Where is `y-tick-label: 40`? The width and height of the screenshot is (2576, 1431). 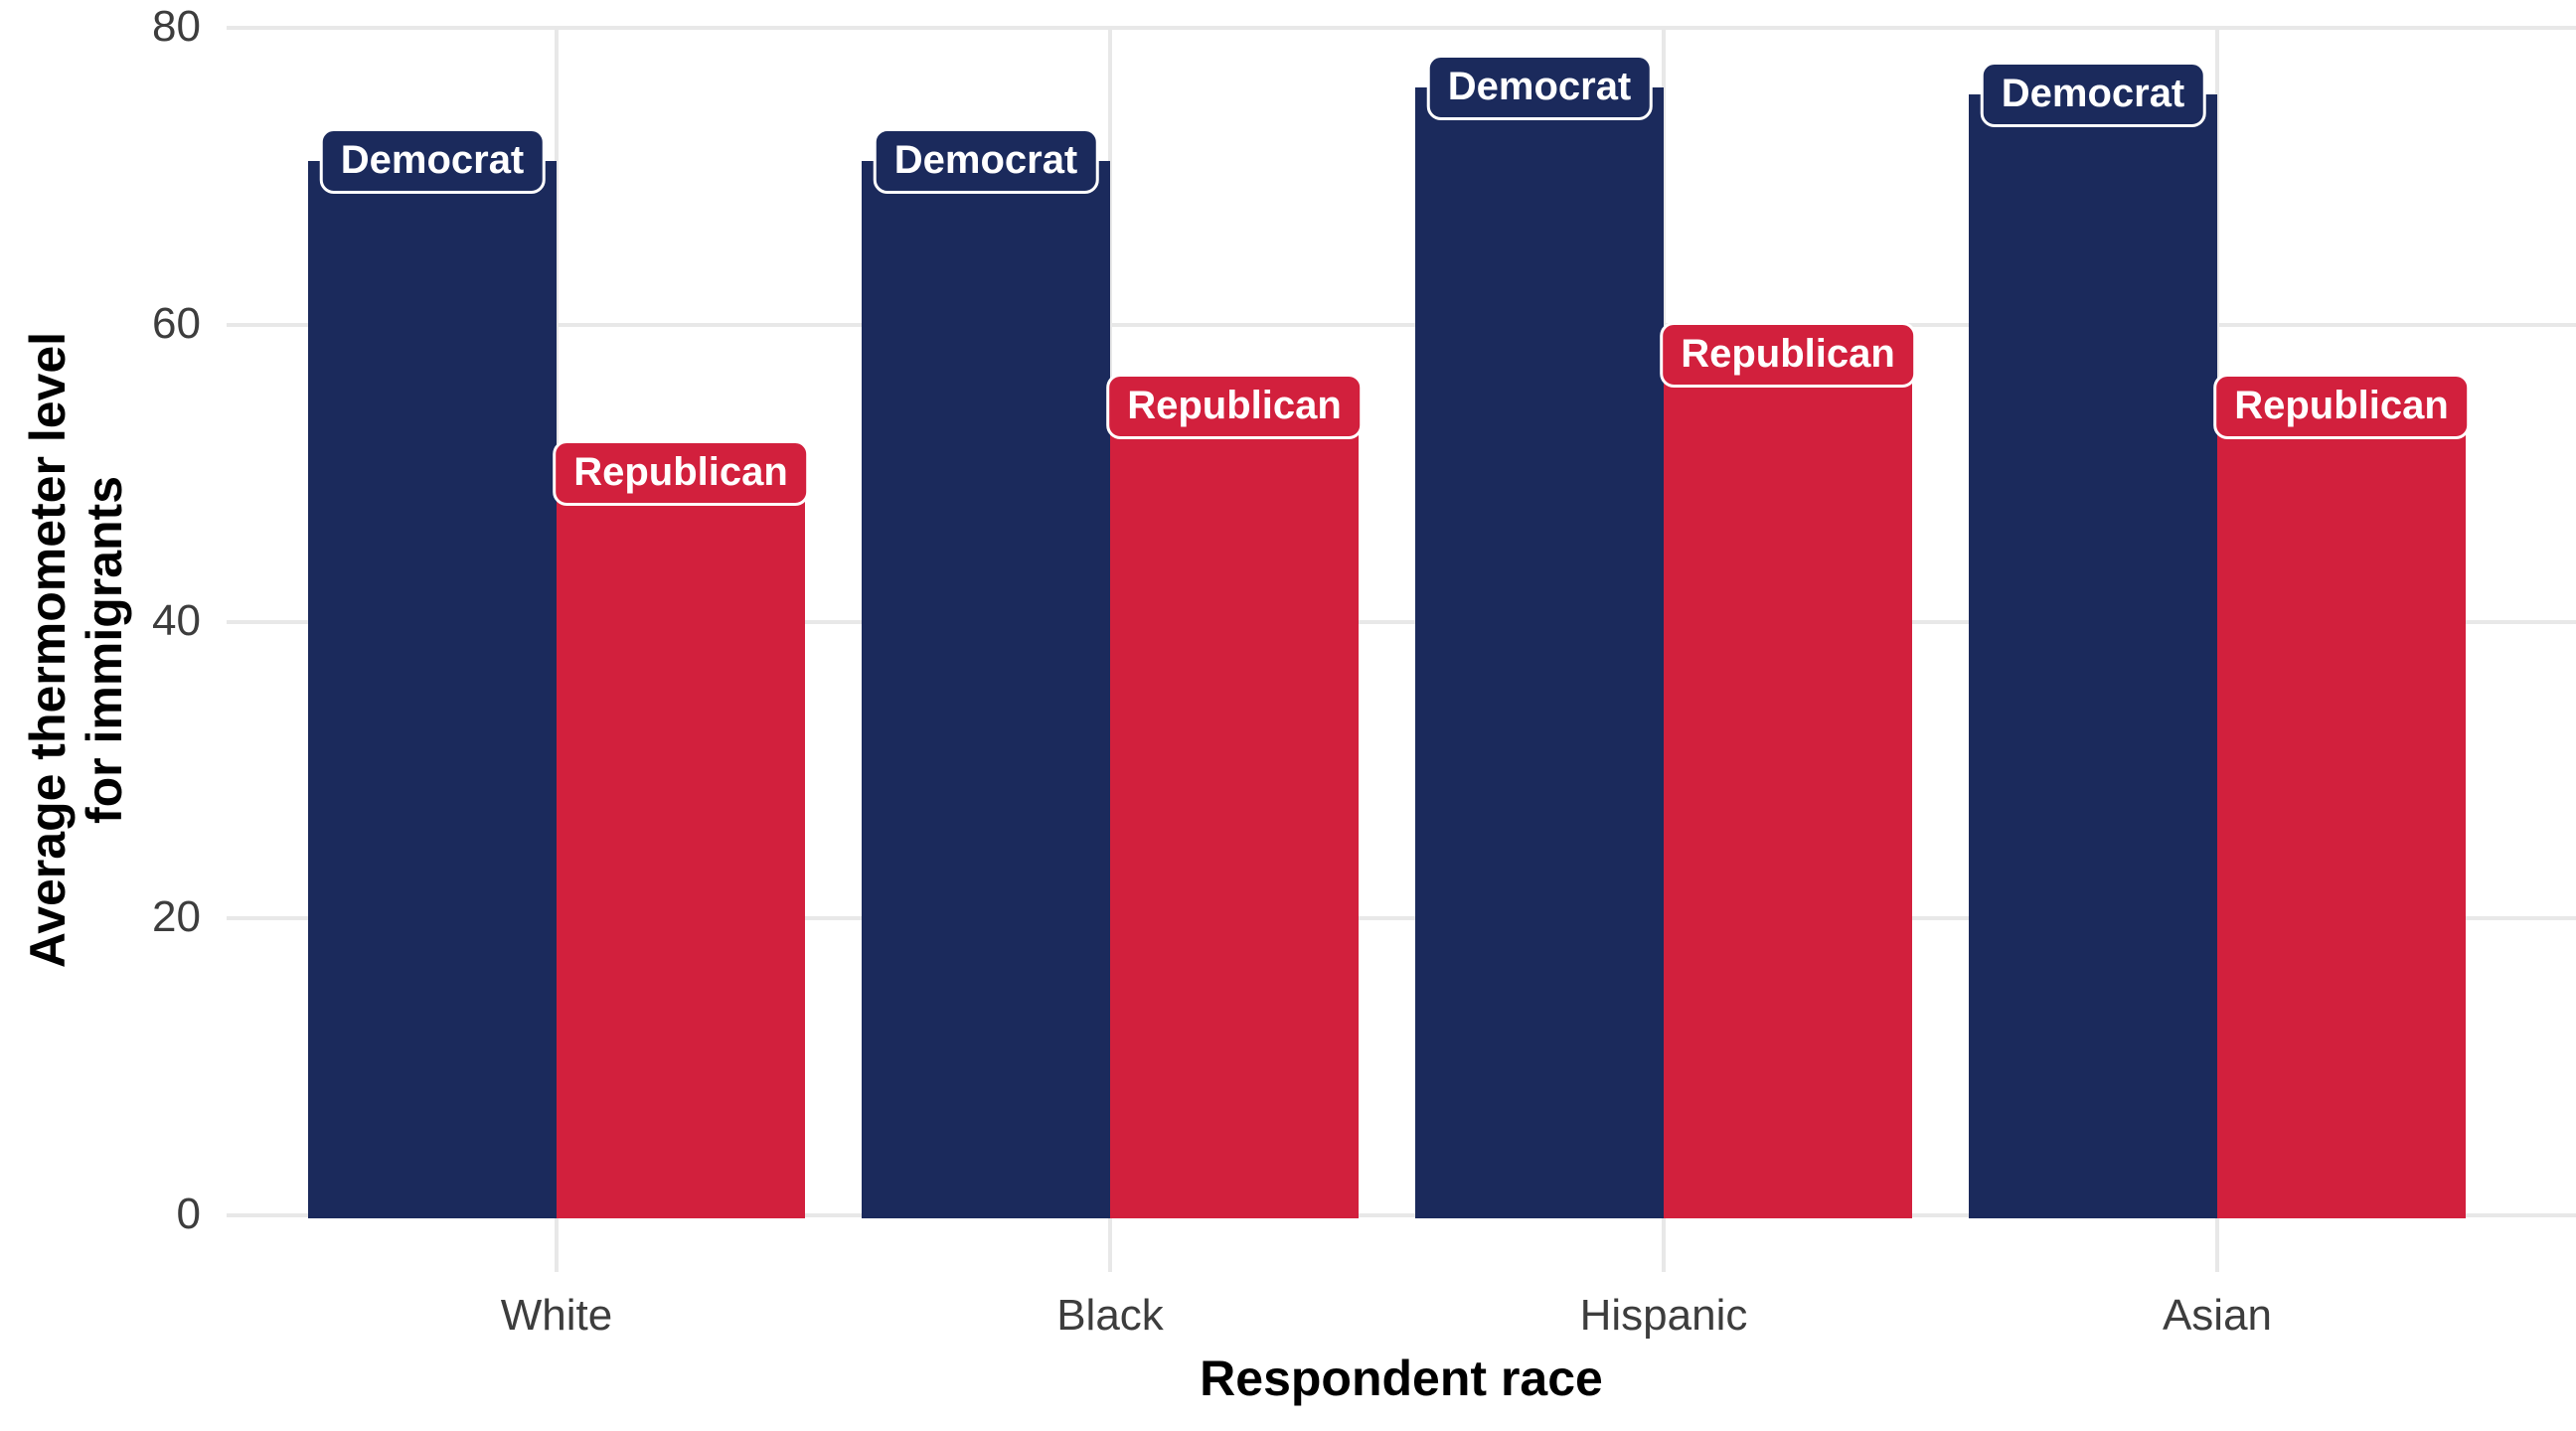 y-tick-label: 40 is located at coordinates (176, 620).